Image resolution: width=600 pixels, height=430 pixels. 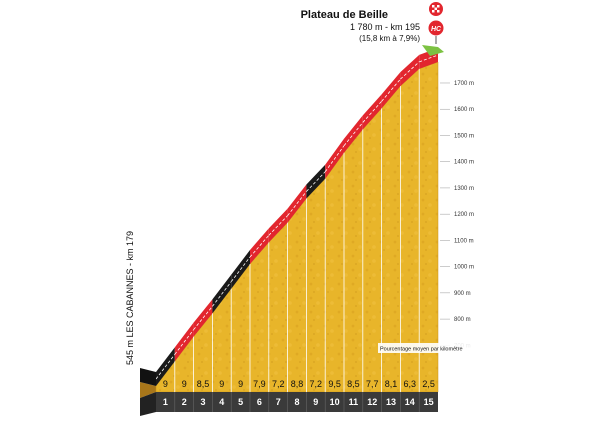 What do you see at coordinates (462, 320) in the screenshot?
I see `altitude-tick-label: 800 m` at bounding box center [462, 320].